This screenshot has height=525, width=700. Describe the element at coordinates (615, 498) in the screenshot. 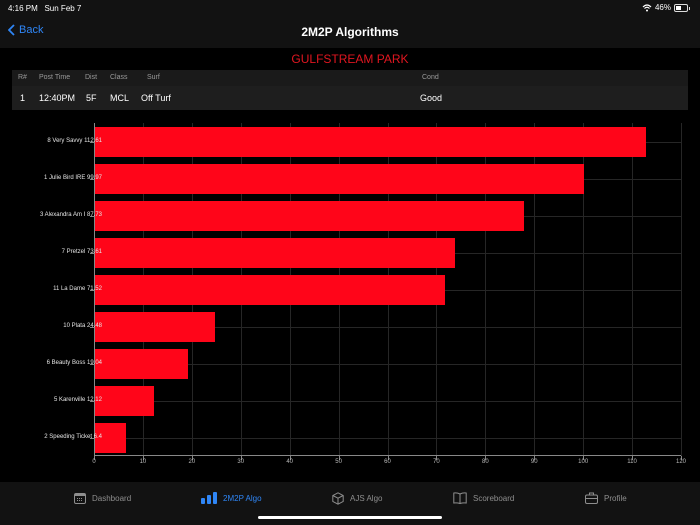

I see `tab-label: Profile` at that location.